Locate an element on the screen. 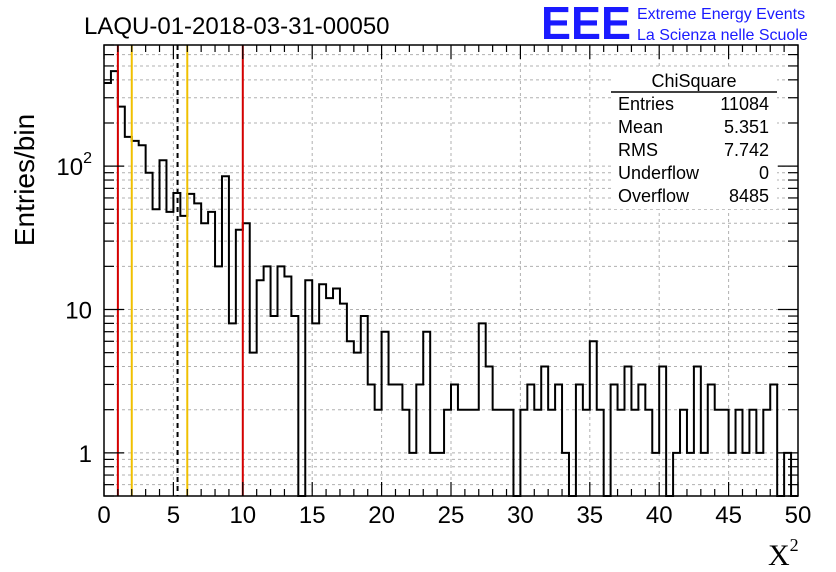 The width and height of the screenshot is (836, 572). x-tick-labels: 0 5 10 15 20 25 30 35 40 45 50 is located at coordinates (454, 515).